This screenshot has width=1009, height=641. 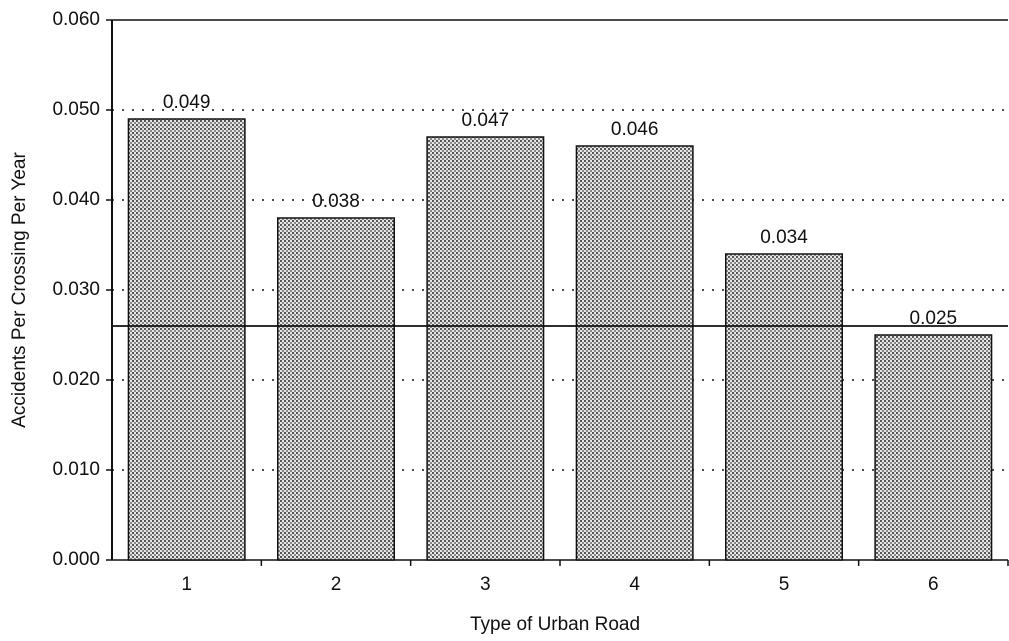 I want to click on x-tick-label: 2, so click(x=336, y=584).